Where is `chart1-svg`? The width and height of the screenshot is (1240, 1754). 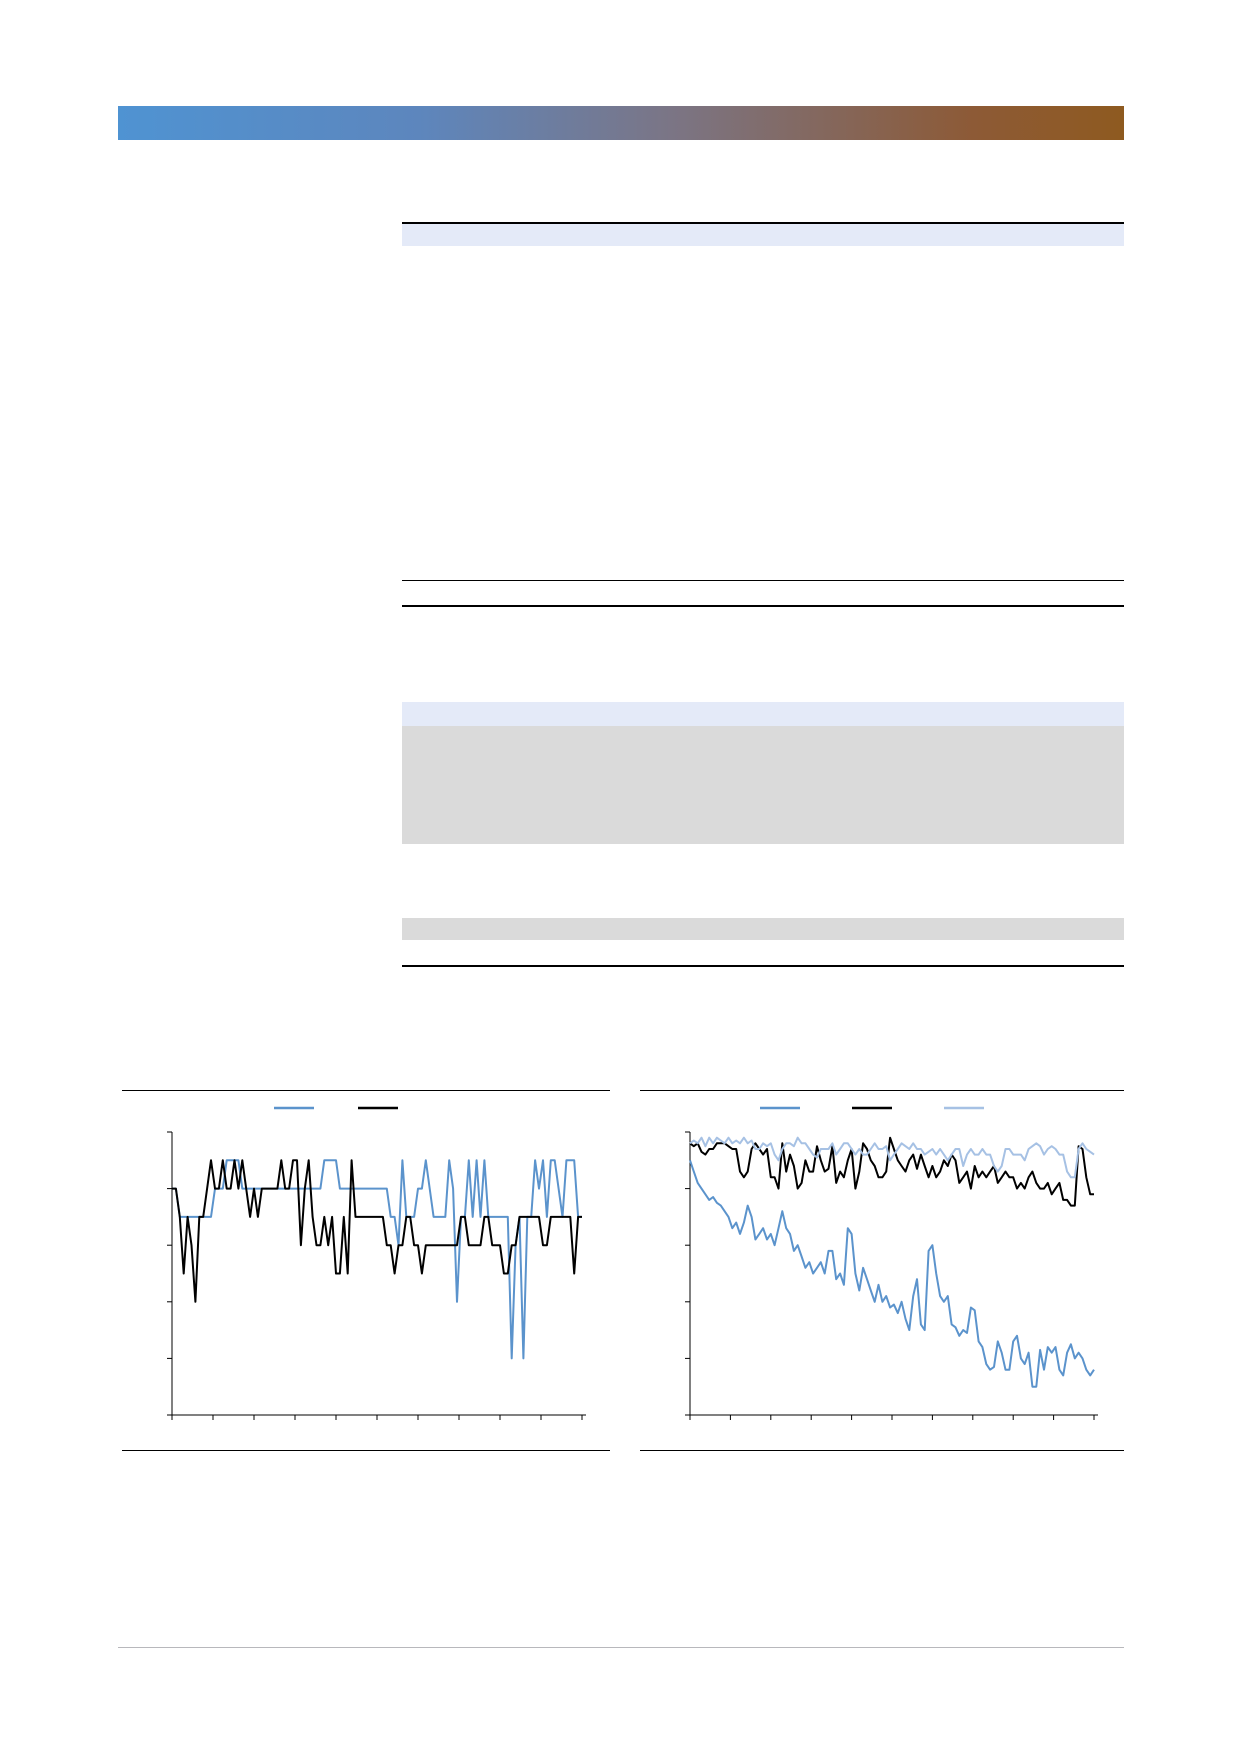 chart1-svg is located at coordinates (376, 1263).